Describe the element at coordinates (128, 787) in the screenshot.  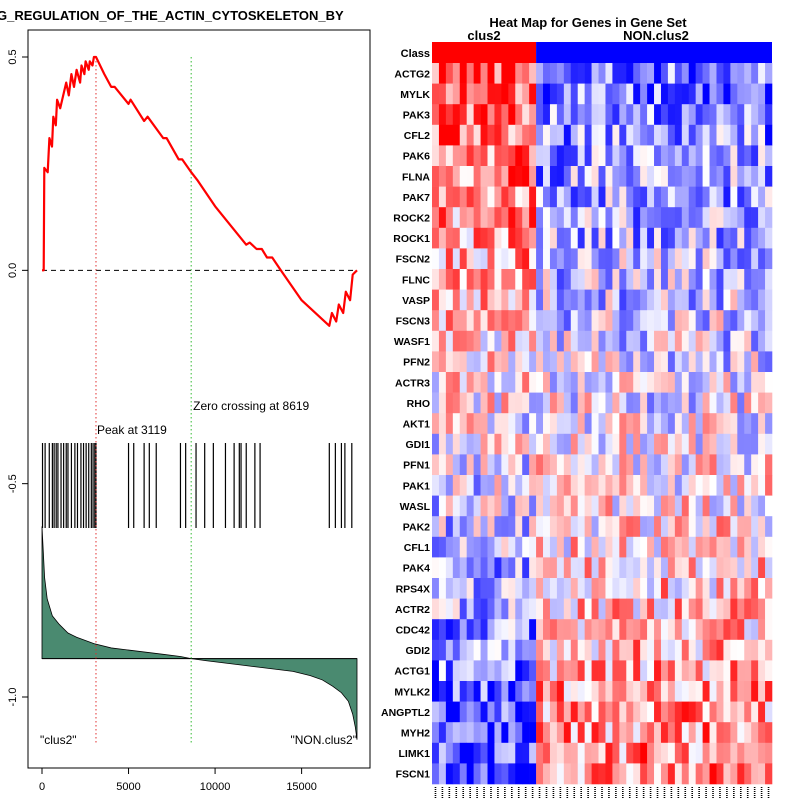
I see `x-tick-label: 5000` at that location.